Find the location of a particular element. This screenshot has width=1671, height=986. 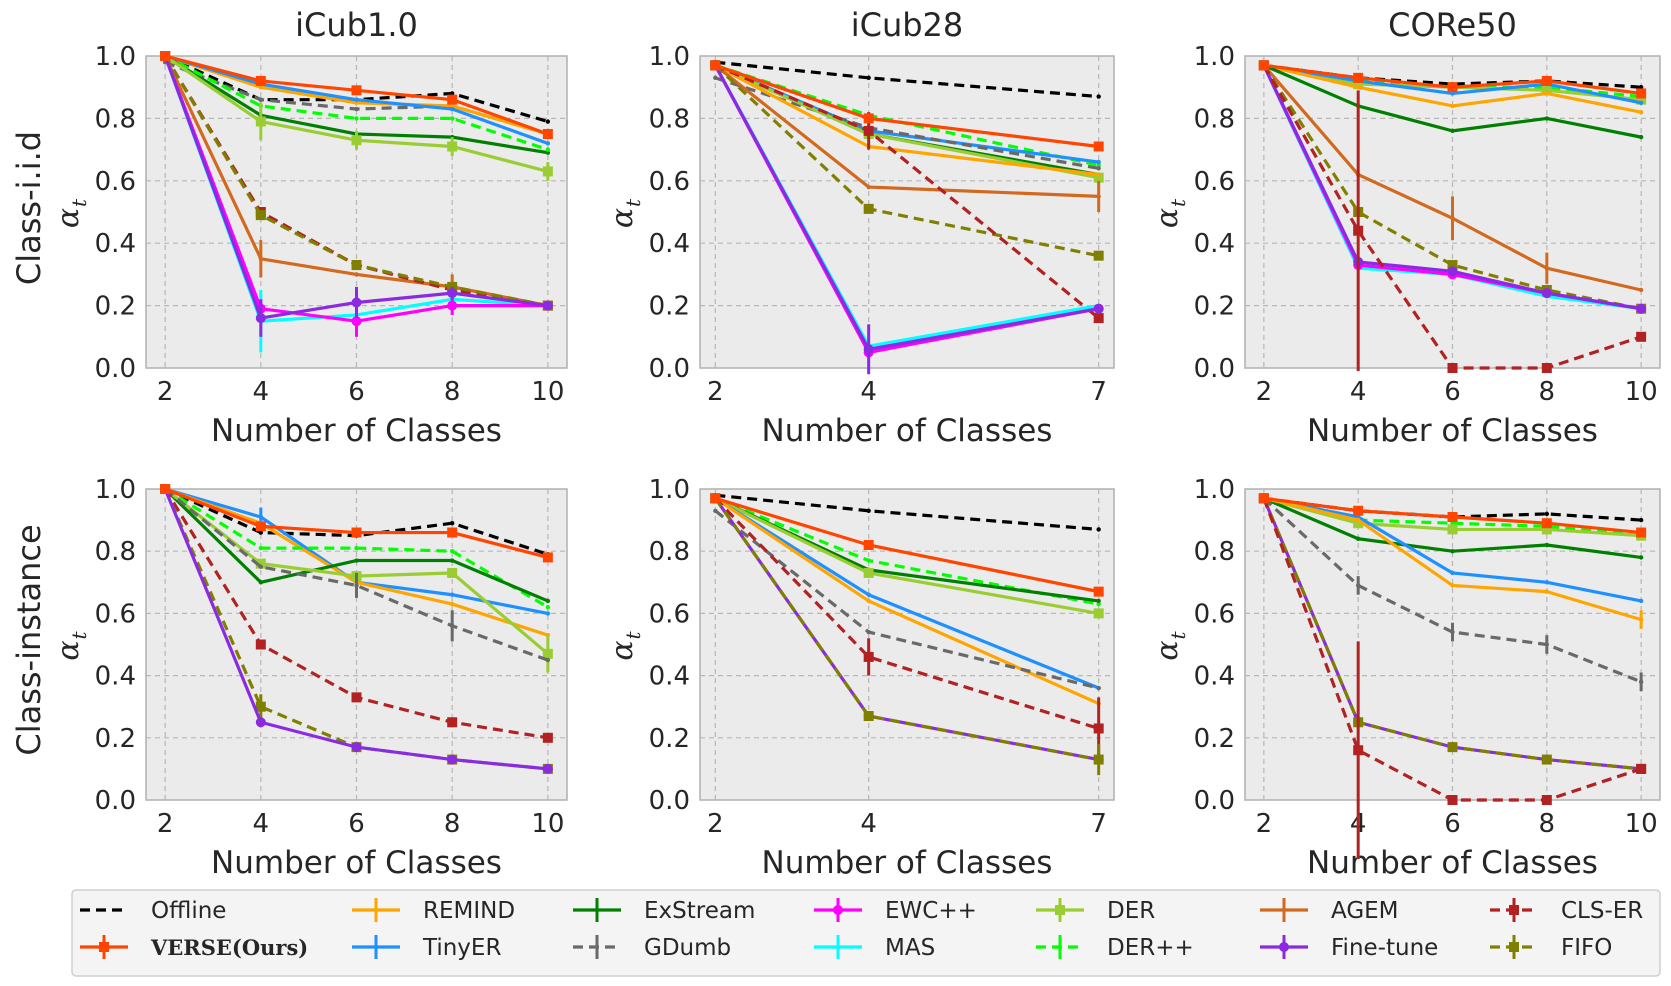

panel-icub28-instance: 0.0 0.2 0.4 0.6 0.8 1.0 2 4 7 Number of Classes αt is located at coordinates (860, 678).